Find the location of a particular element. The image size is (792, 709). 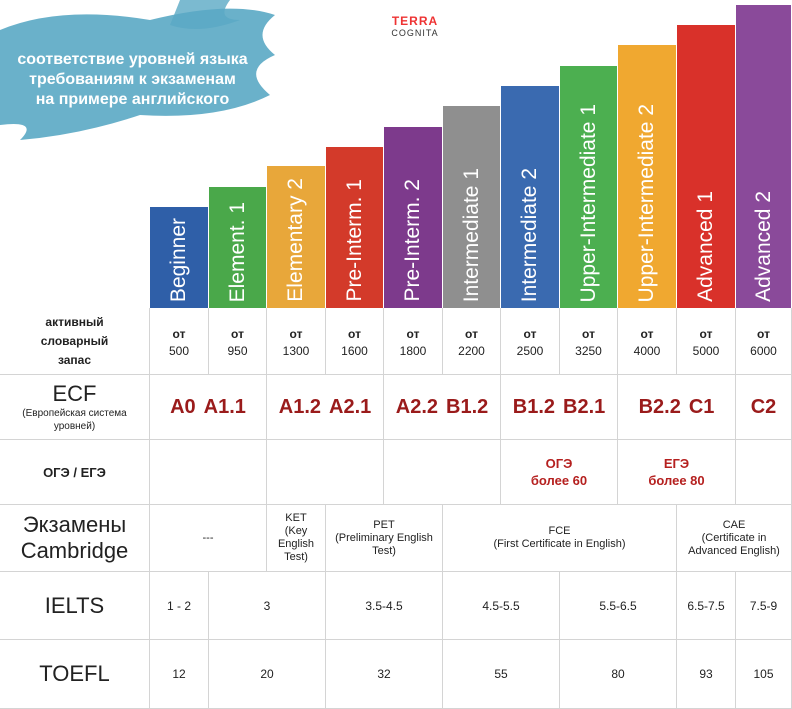

level-bar: Intermediate 1 is located at coordinates (471, 207).